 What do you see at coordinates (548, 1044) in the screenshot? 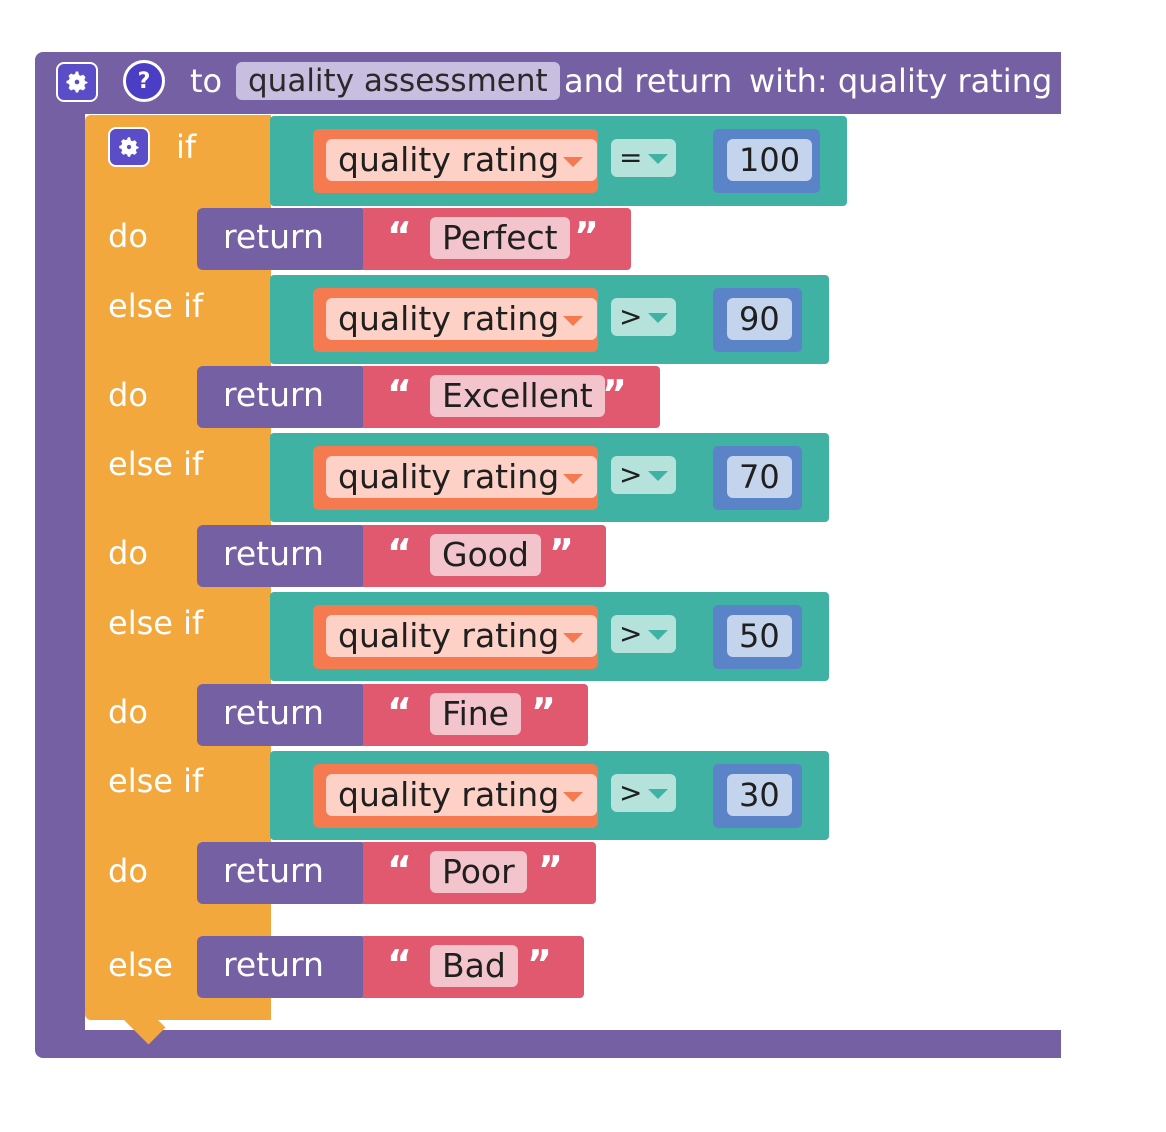
I see `procedure-block-footer` at bounding box center [548, 1044].